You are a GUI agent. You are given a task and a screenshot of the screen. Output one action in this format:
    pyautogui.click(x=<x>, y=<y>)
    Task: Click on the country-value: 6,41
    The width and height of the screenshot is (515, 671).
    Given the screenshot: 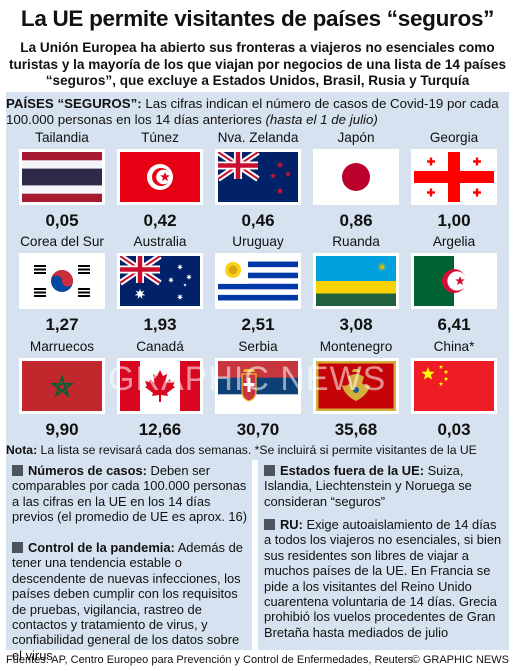 What is the action you would take?
    pyautogui.click(x=454, y=324)
    